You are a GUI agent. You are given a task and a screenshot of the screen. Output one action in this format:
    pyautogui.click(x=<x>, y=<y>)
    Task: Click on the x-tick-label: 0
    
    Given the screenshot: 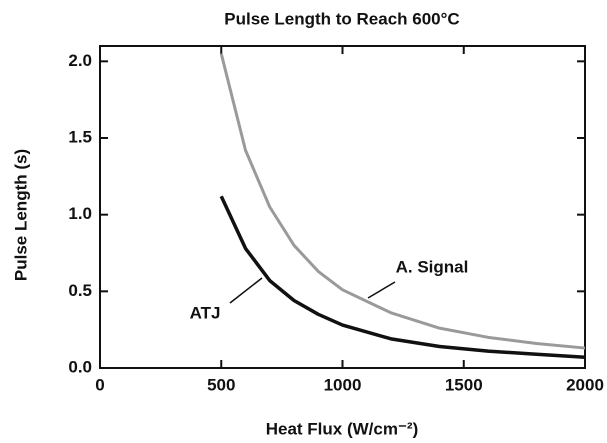 What is the action you would take?
    pyautogui.click(x=99, y=384)
    